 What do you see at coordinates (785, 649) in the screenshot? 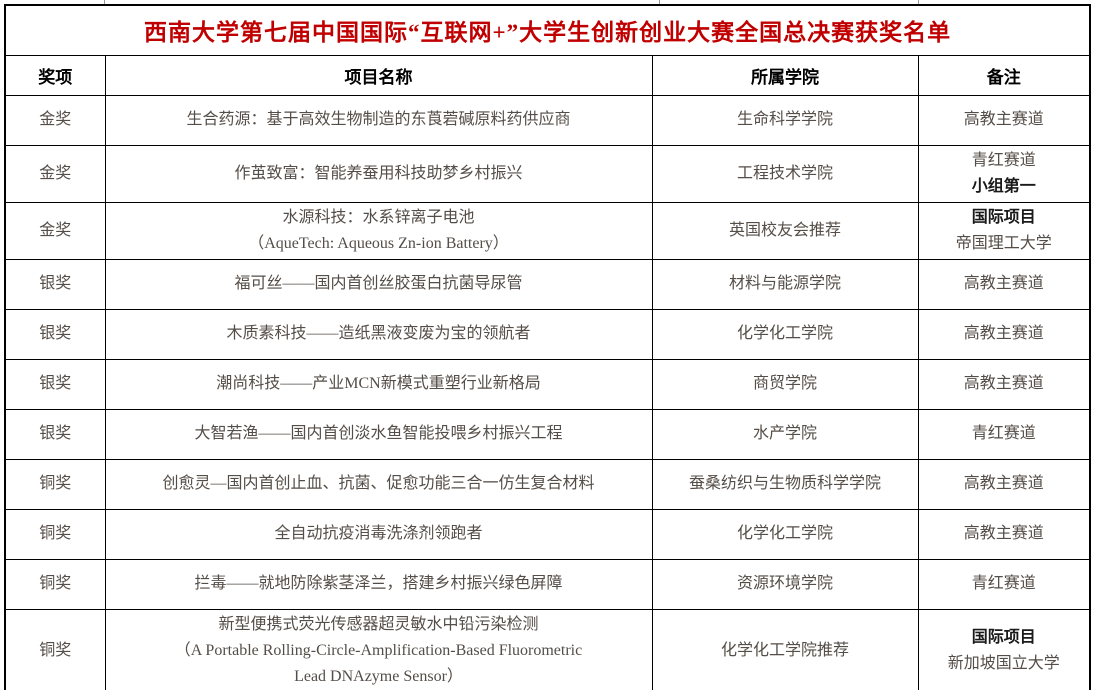
I see `college-cell: 化学化工学院推荐` at bounding box center [785, 649].